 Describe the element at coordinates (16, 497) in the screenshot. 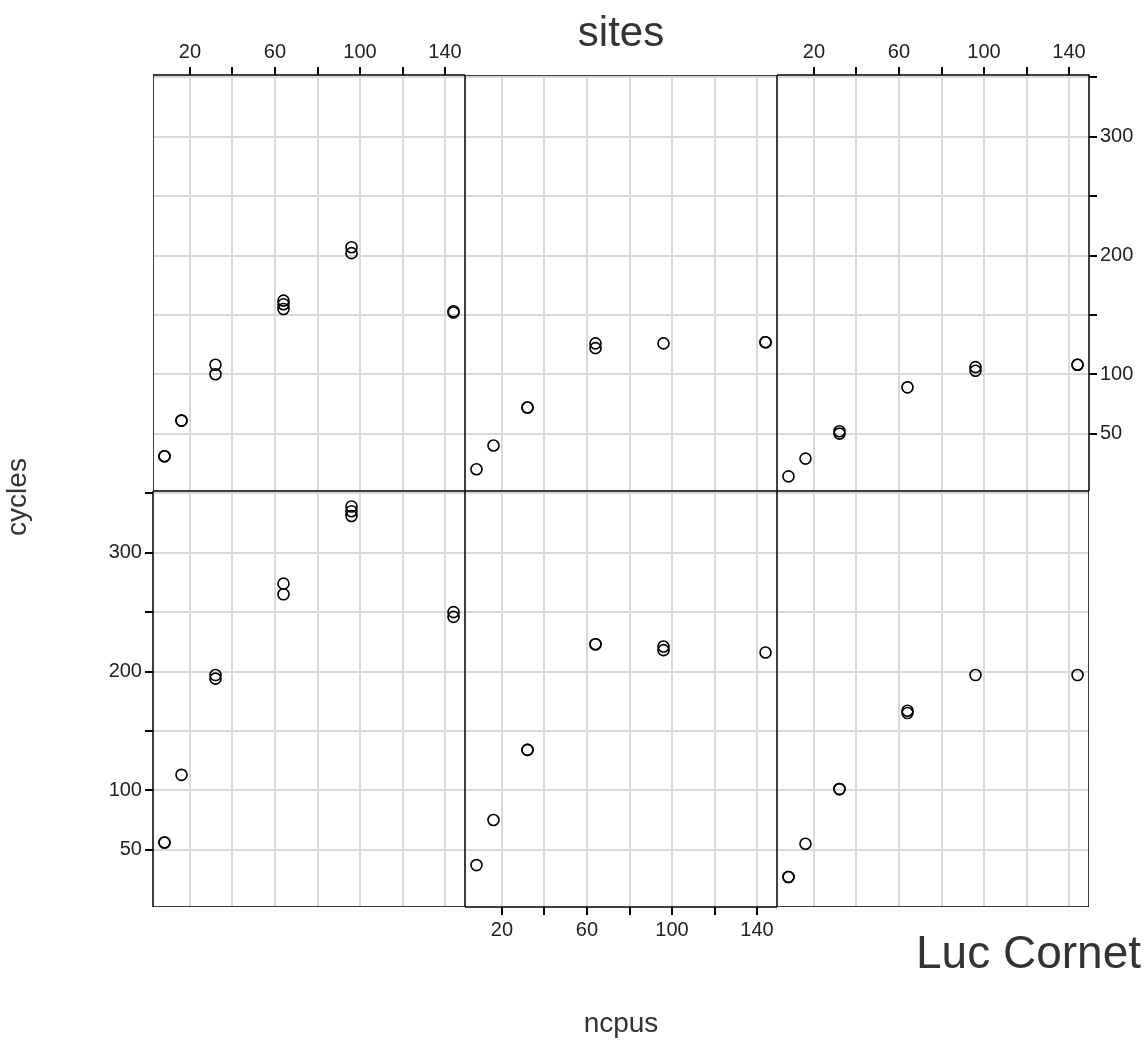

I see `y-axis-title: cycles` at that location.